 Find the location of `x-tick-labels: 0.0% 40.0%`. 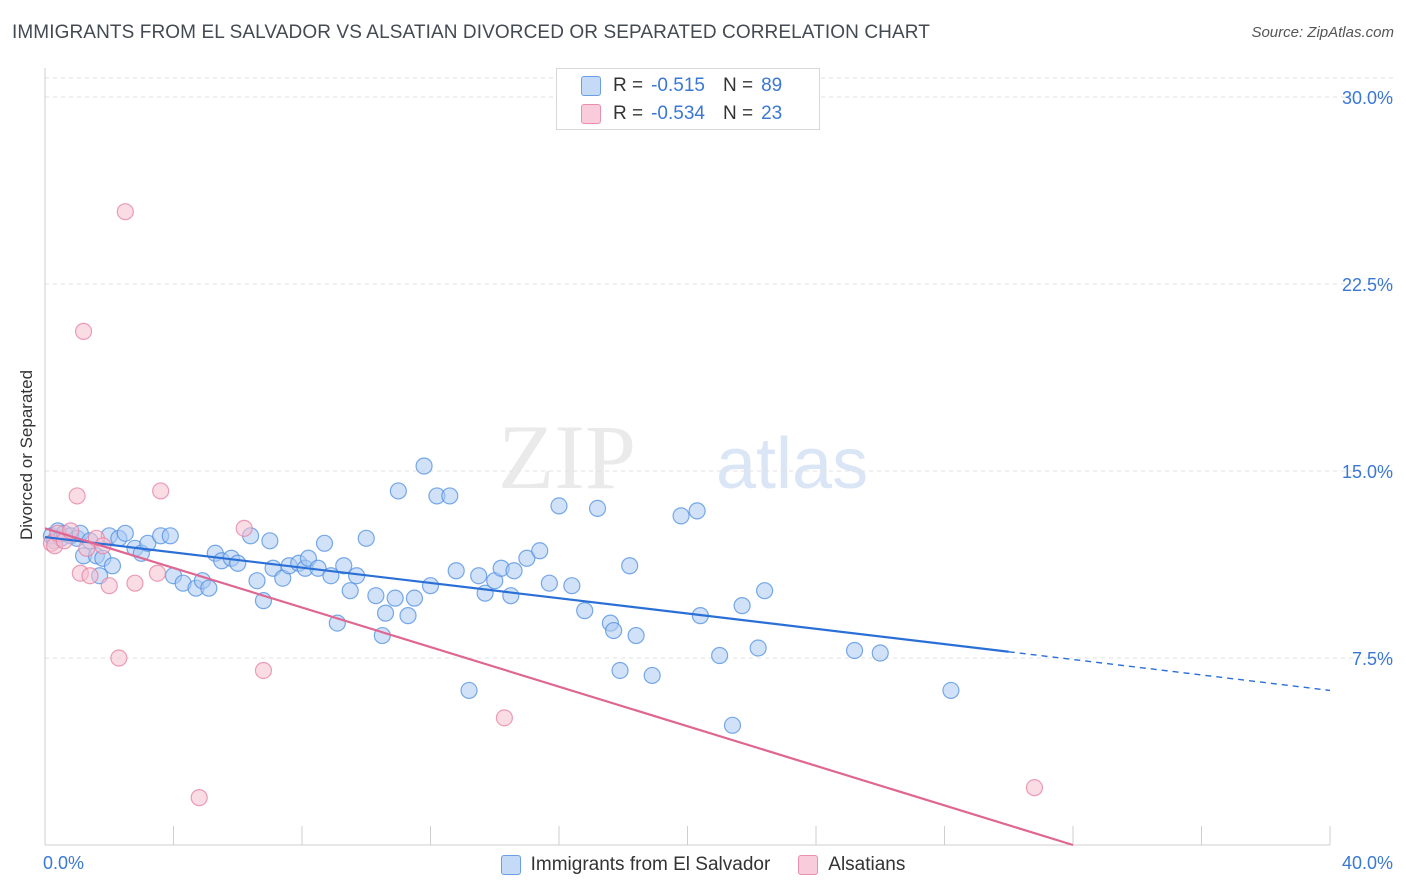

x-tick-labels: 0.0% 40.0% is located at coordinates (718, 863).